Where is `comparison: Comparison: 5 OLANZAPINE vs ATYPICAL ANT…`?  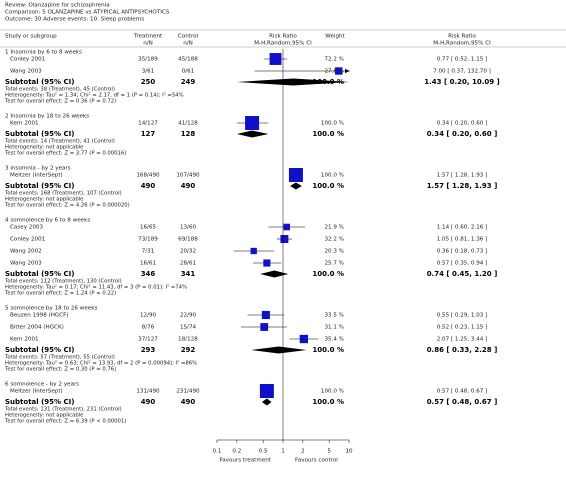
comparison: Comparison: 5 OLANZAPINE vs ATYPICAL ANT… is located at coordinates (87, 13).